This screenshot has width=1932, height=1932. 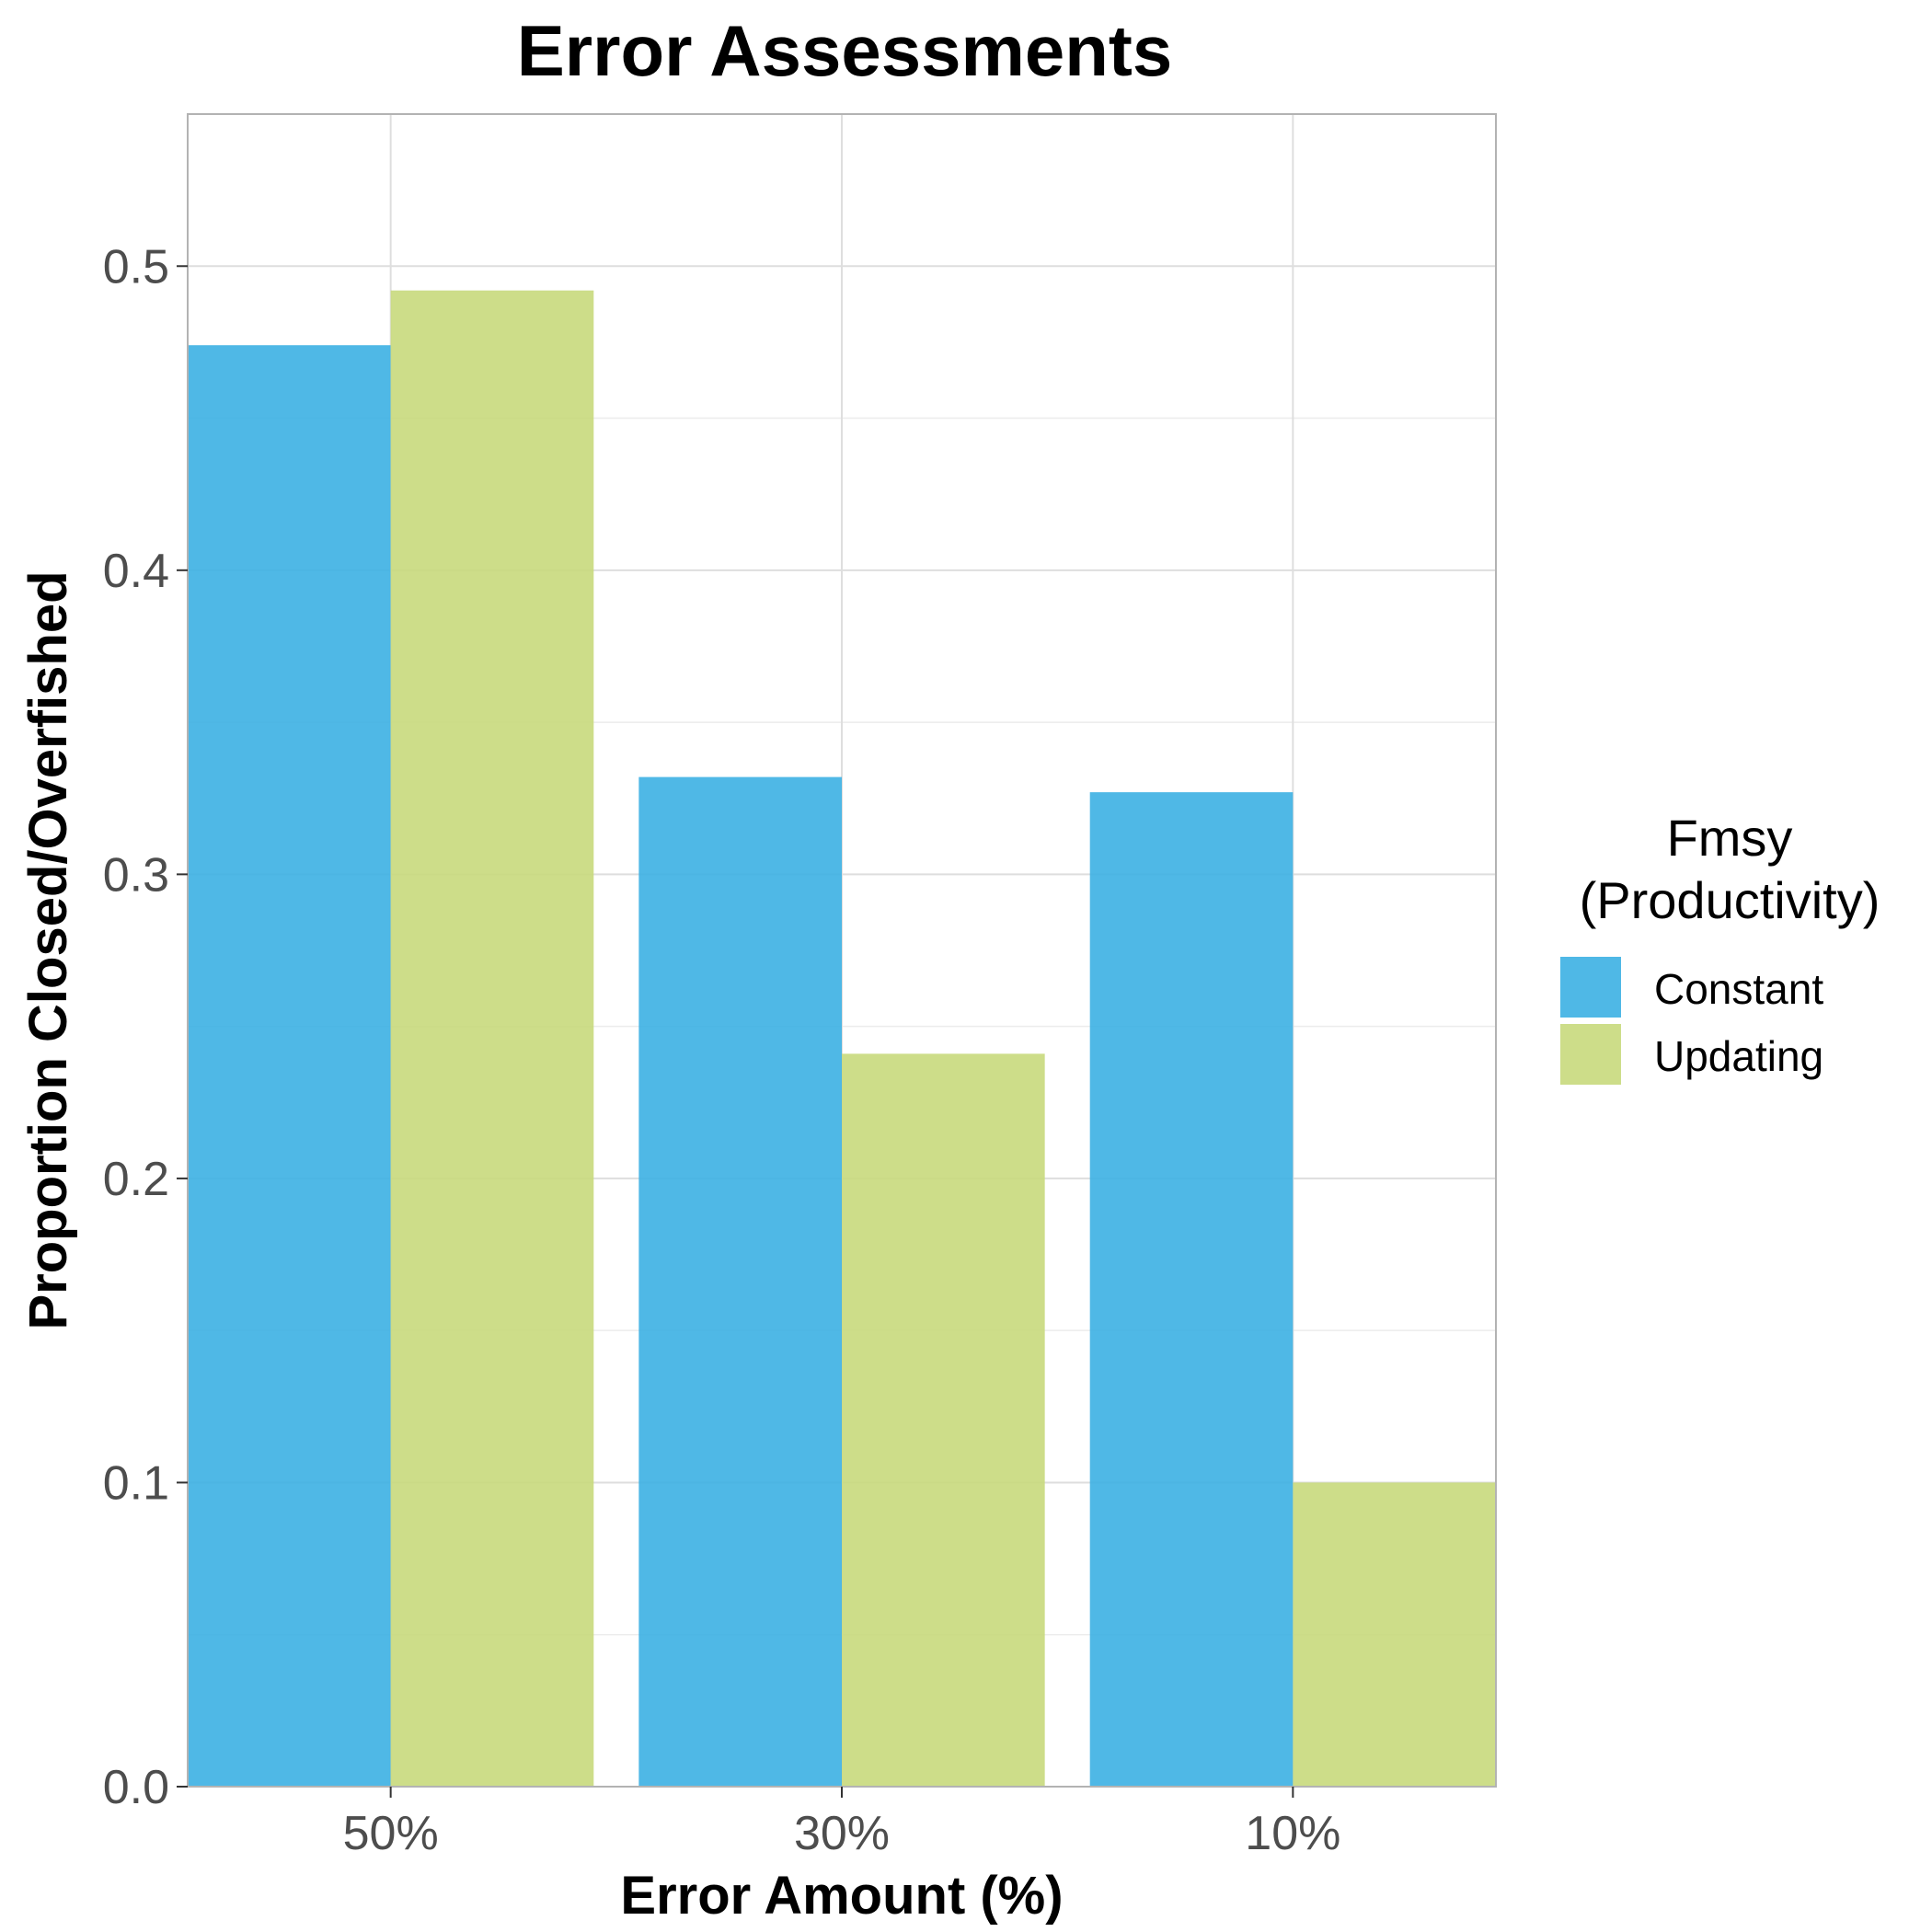 I want to click on x-tick-label: 50%, so click(x=391, y=1833).